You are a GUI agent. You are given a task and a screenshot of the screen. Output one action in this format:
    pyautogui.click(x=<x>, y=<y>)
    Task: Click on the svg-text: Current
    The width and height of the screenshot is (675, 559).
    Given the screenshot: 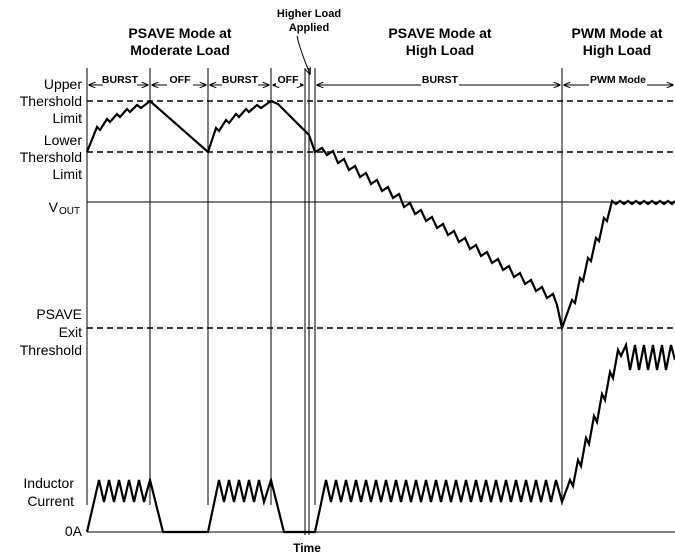 What is the action you would take?
    pyautogui.click(x=50, y=501)
    